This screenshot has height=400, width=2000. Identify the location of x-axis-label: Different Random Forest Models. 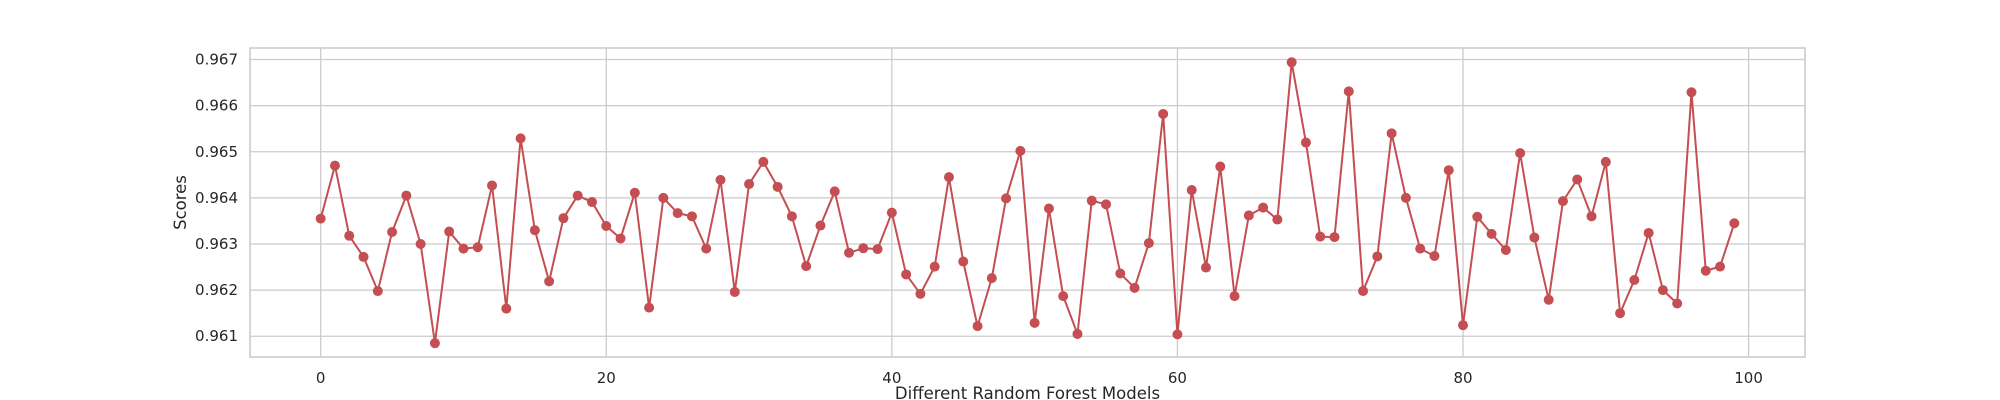
(1027, 392).